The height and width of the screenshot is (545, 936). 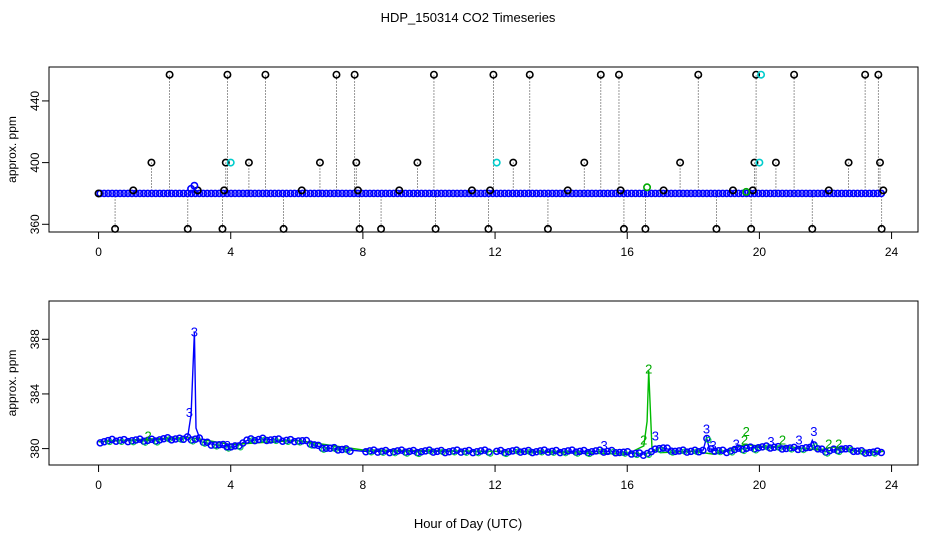 I want to click on x-tick-label: 12, so click(x=495, y=485).